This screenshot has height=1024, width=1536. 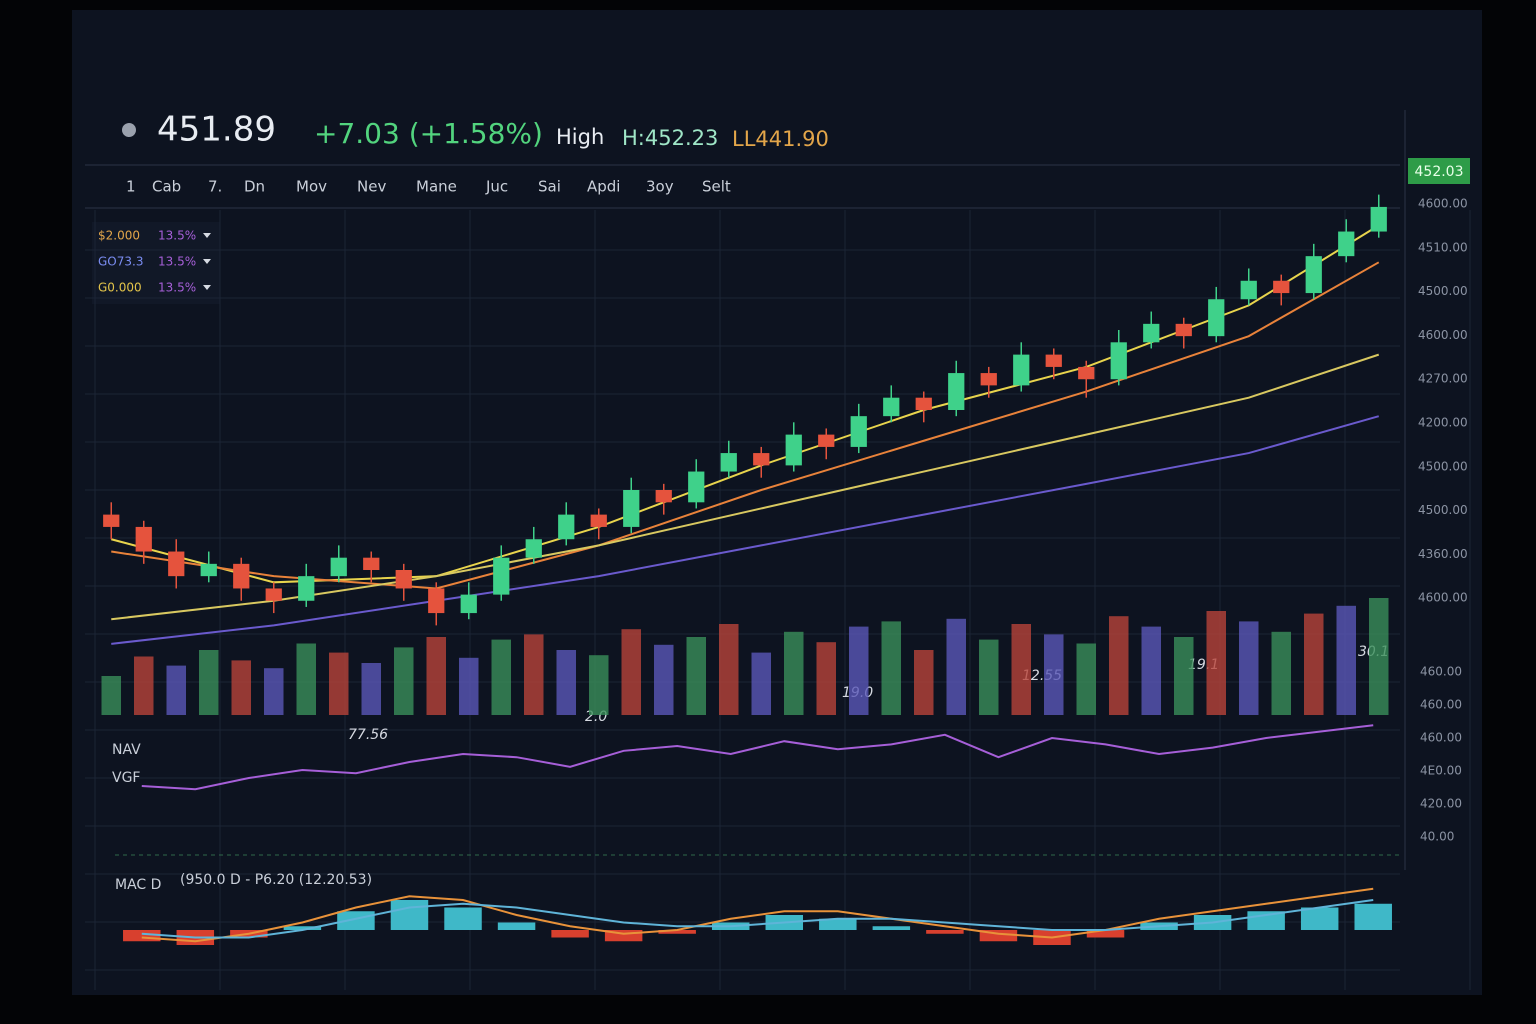 What do you see at coordinates (368, 735) in the screenshot?
I see `time-label: 77.56` at bounding box center [368, 735].